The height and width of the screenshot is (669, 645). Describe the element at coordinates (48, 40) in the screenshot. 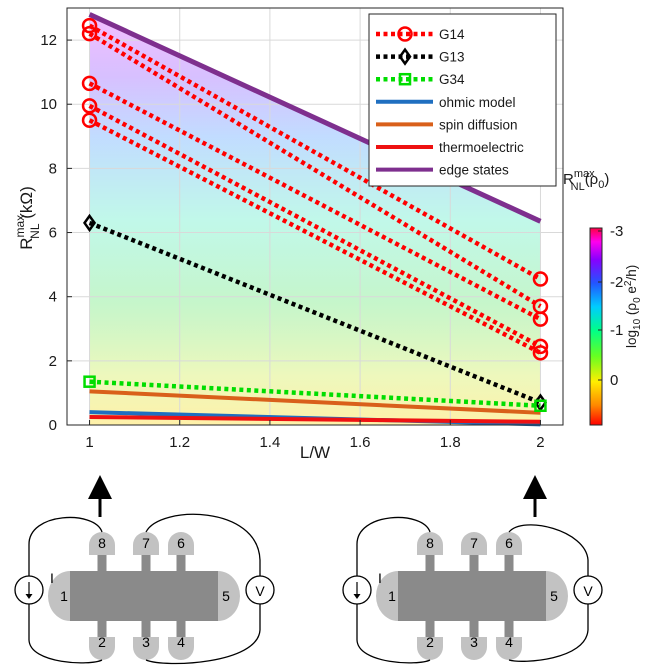

I see `y-tick-label: 12` at that location.